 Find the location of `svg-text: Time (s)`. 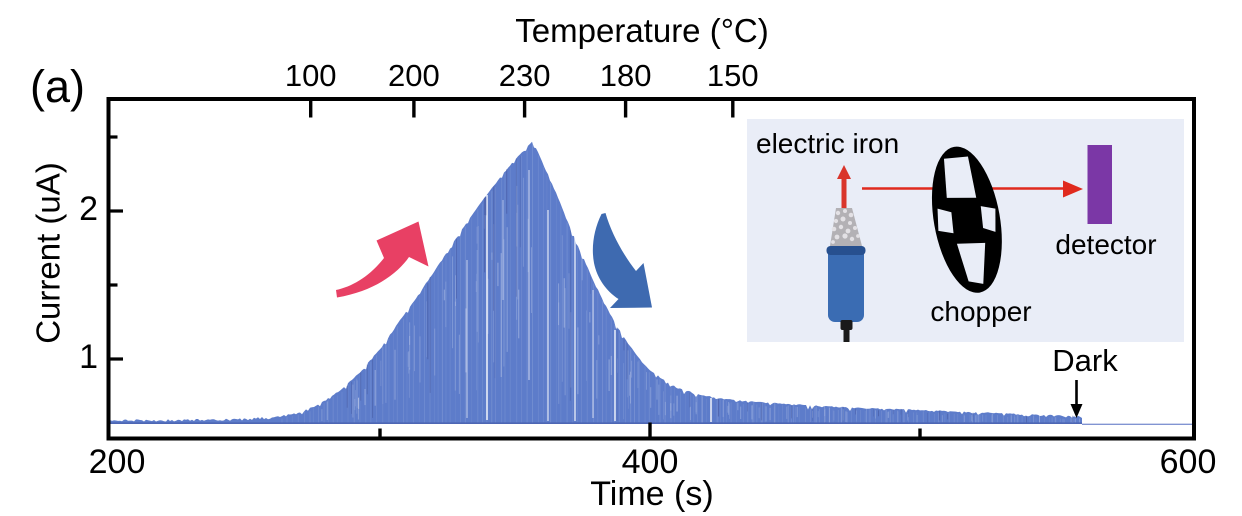

svg-text: Time (s) is located at coordinates (651, 494).